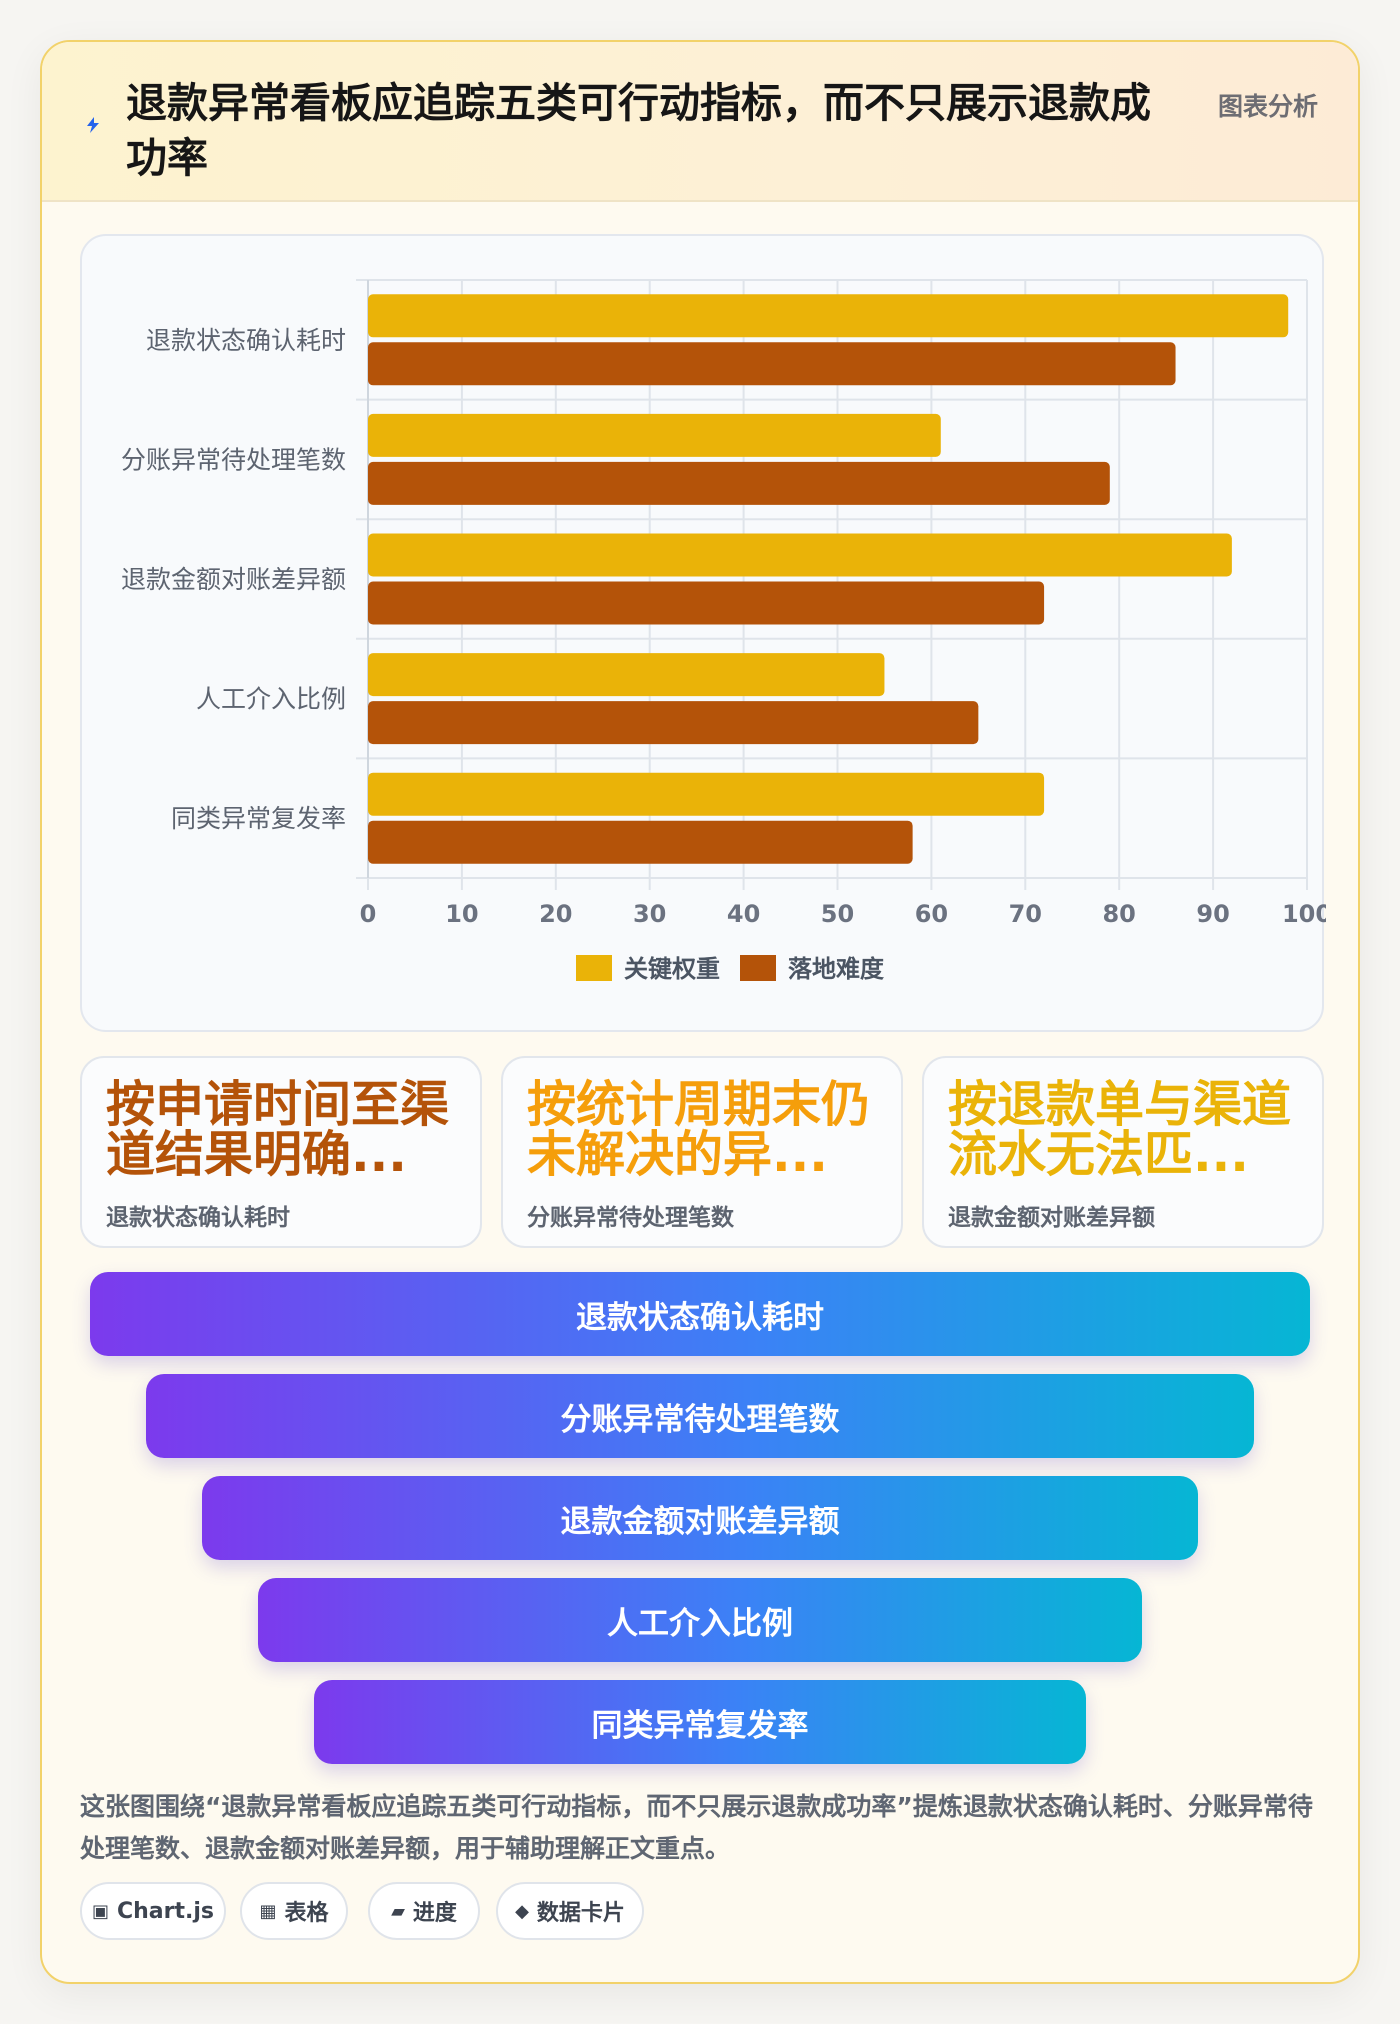 The width and height of the screenshot is (1400, 2024). I want to click on chip-progress: ▰ 进度, so click(424, 1911).